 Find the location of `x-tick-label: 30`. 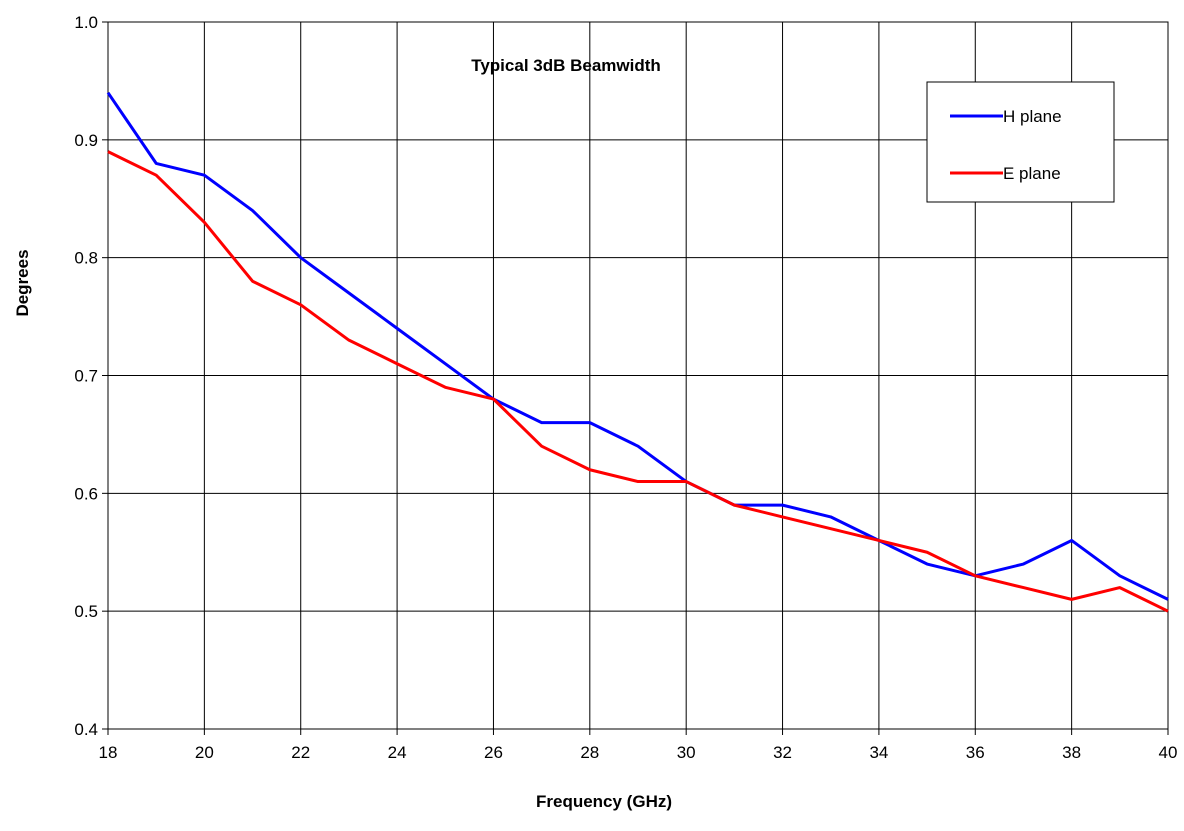

x-tick-label: 30 is located at coordinates (686, 752).